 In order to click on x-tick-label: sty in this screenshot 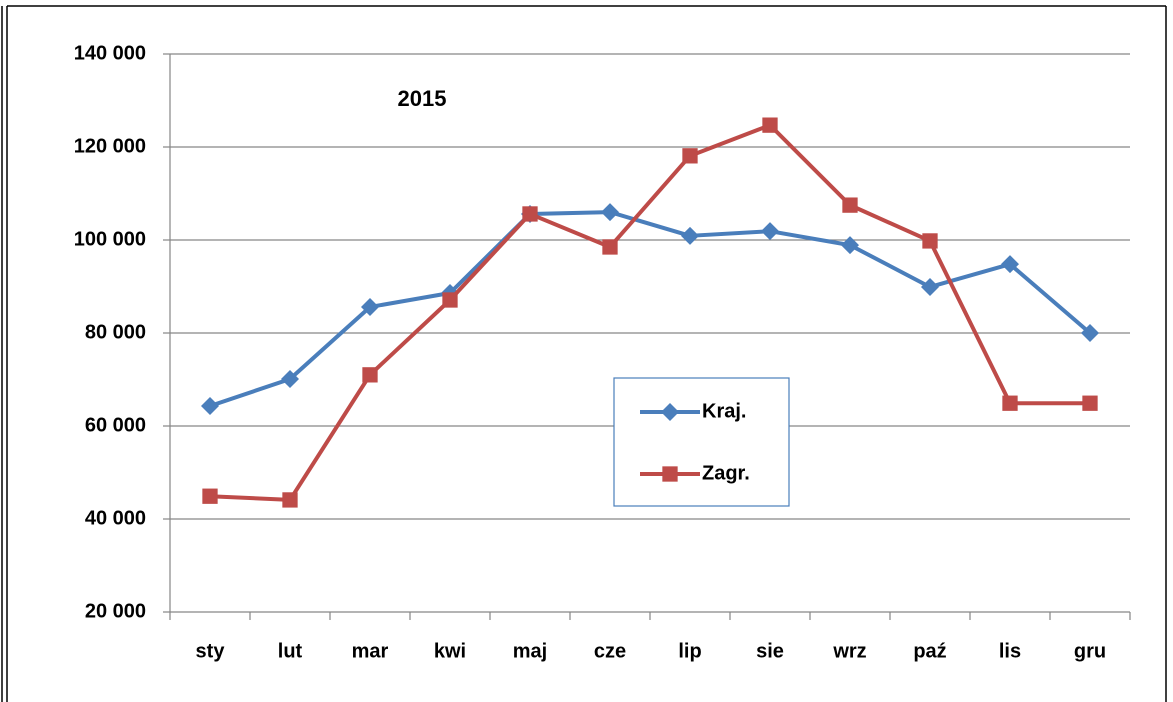, I will do `click(211, 651)`.